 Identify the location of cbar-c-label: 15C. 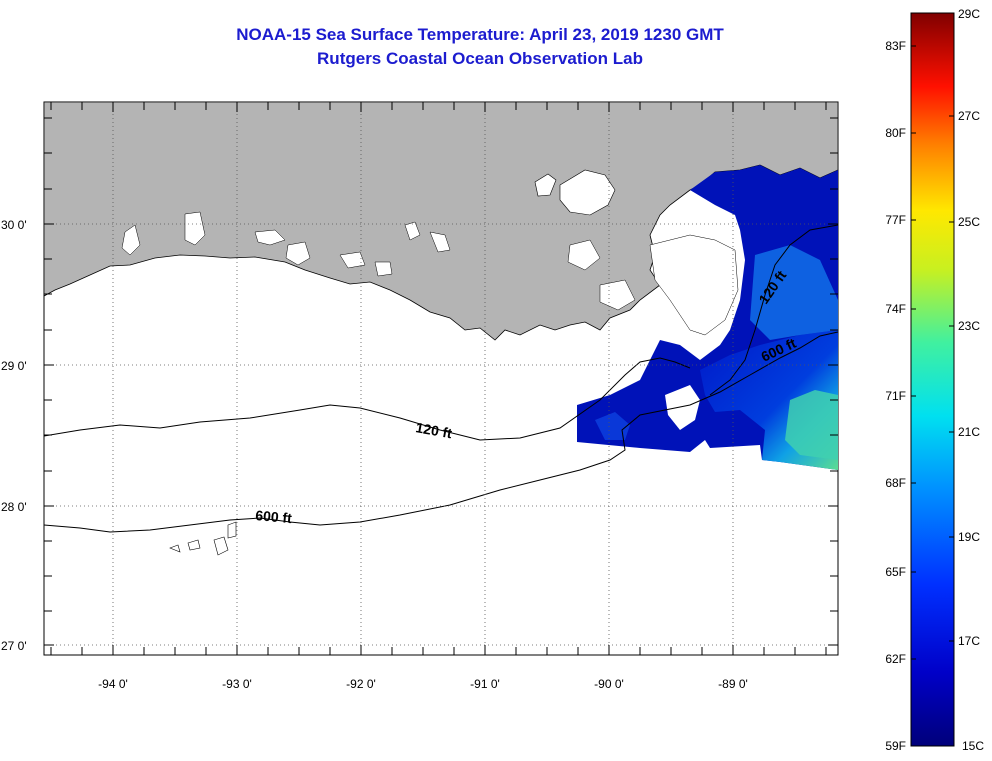
(973, 746).